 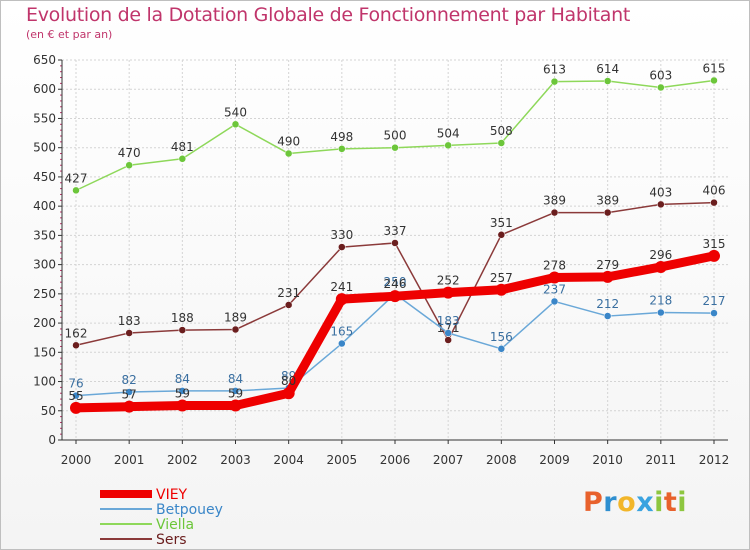 I want to click on data-label-sers: 406, so click(x=714, y=191).